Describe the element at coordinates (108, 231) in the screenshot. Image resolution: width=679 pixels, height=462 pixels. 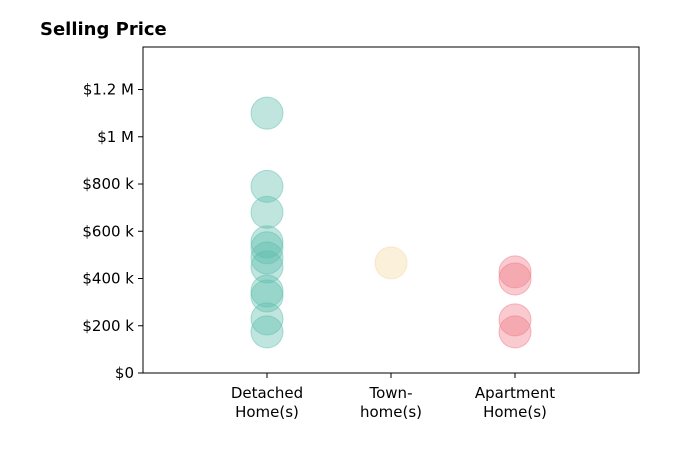
I see `y-tick-label: $600 k` at that location.